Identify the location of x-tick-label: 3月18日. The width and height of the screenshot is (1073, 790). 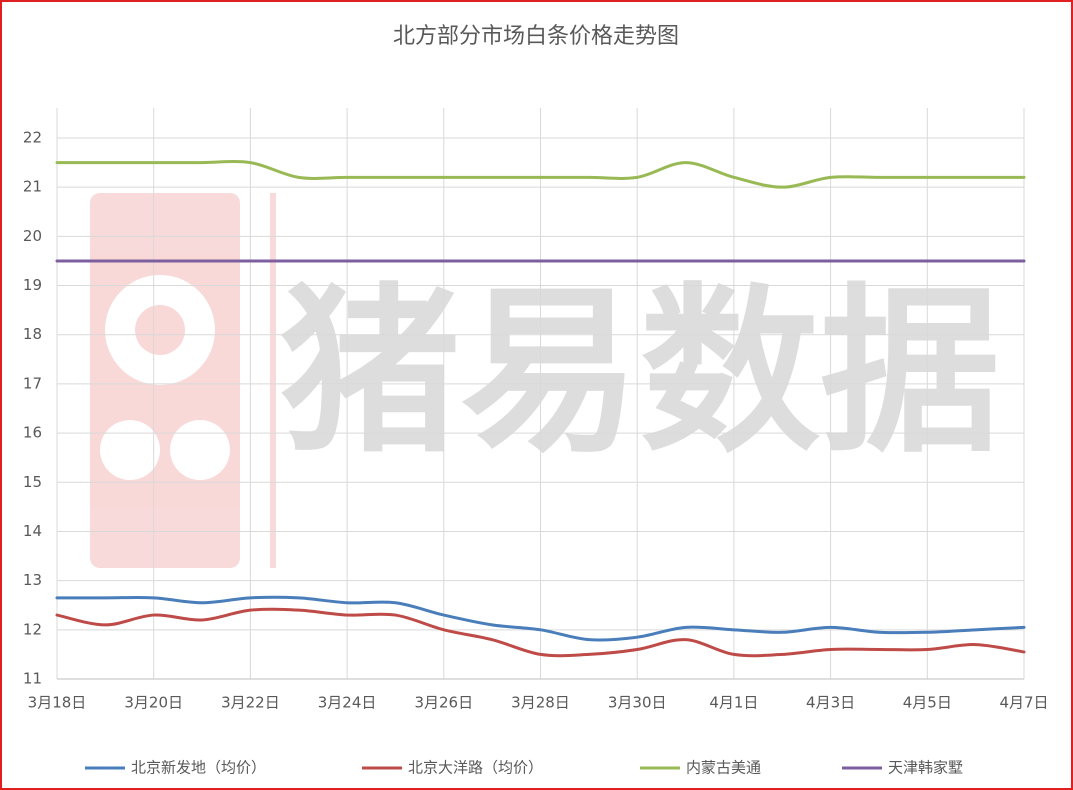
(57, 703).